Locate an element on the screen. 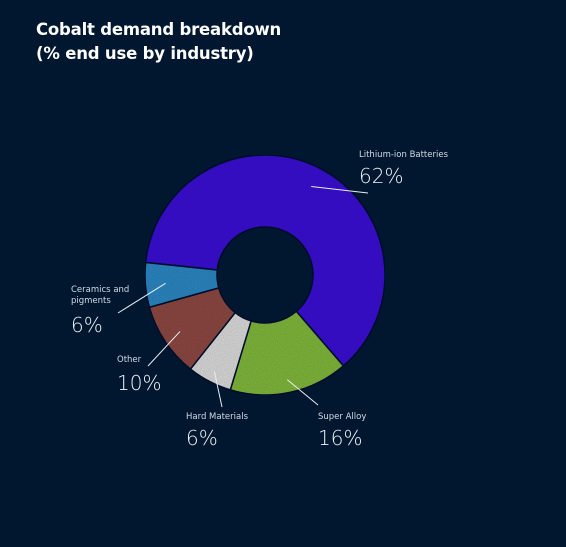 The height and width of the screenshot is (547, 566). chart-title-line-2: (% end use by industry) is located at coordinates (145, 53).